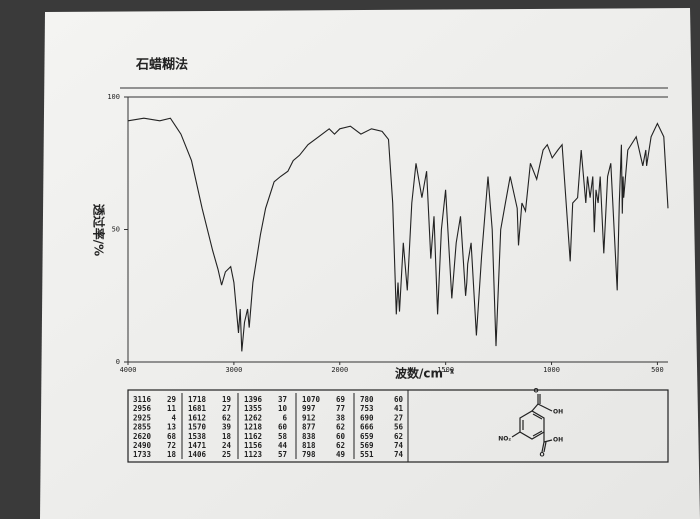 The width and height of the screenshot is (700, 519). What do you see at coordinates (142, 417) in the screenshot?
I see `peak-wavenumber: 2925` at bounding box center [142, 417].